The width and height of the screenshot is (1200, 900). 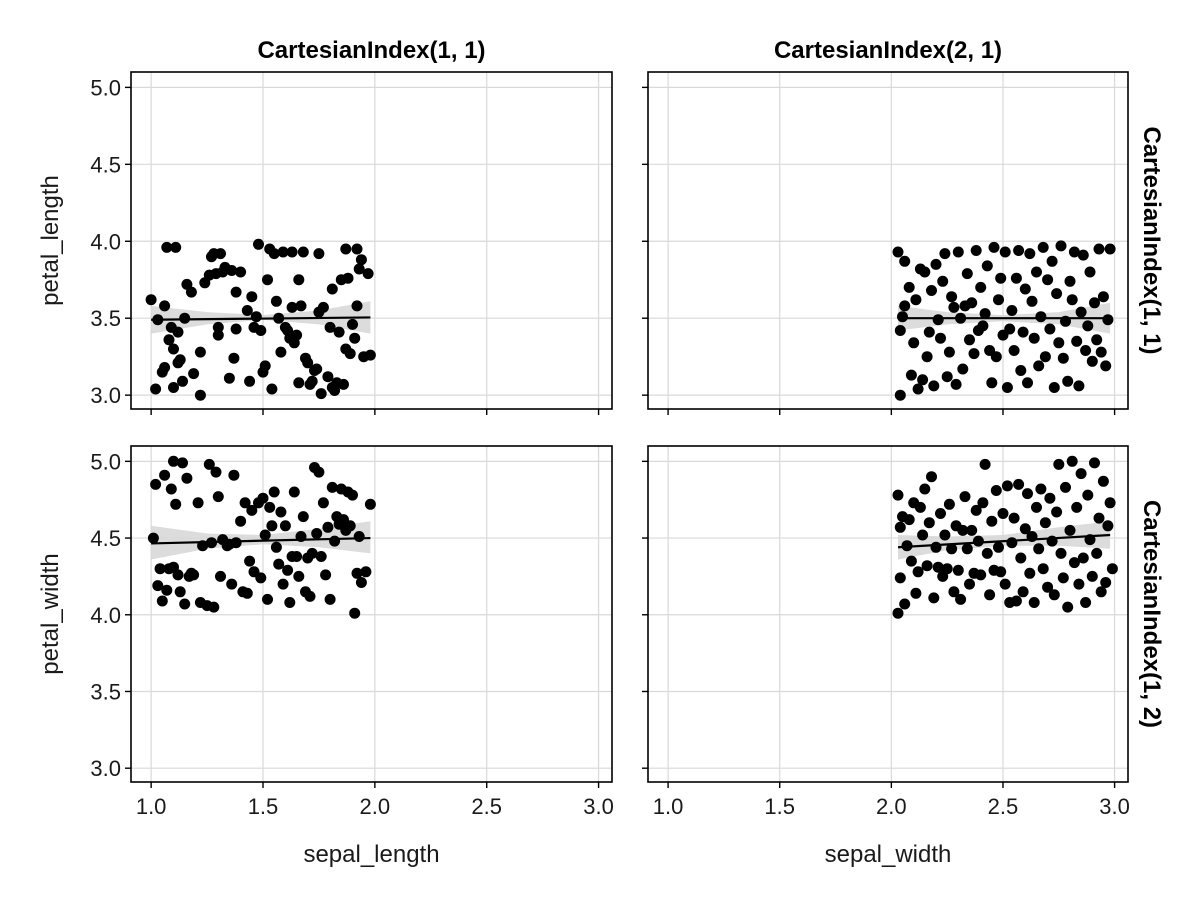 What do you see at coordinates (151, 806) in the screenshot?
I see `x-tick-label: 1.0` at bounding box center [151, 806].